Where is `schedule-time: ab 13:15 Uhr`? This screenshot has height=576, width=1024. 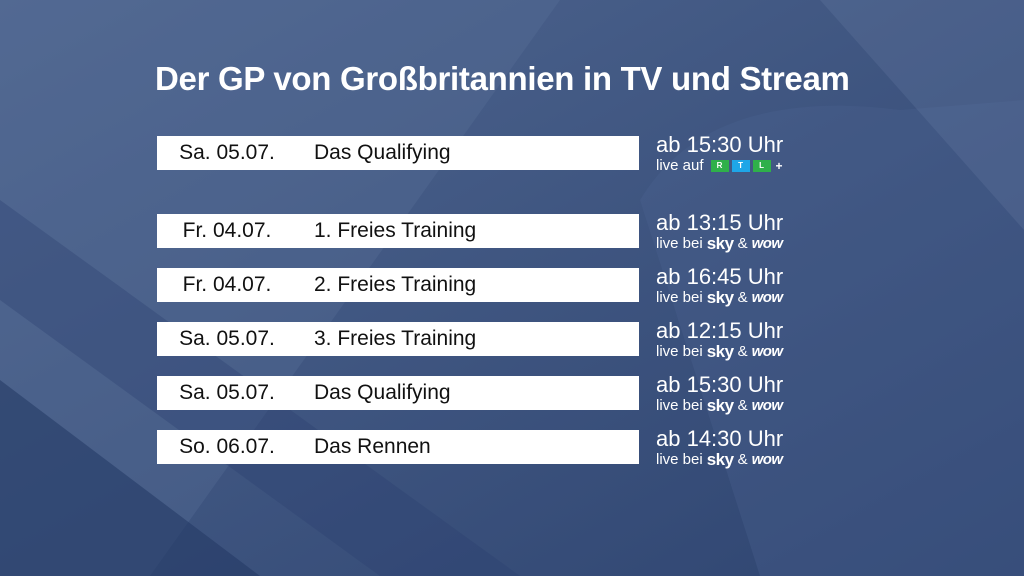
schedule-time: ab 13:15 Uhr is located at coordinates (720, 222).